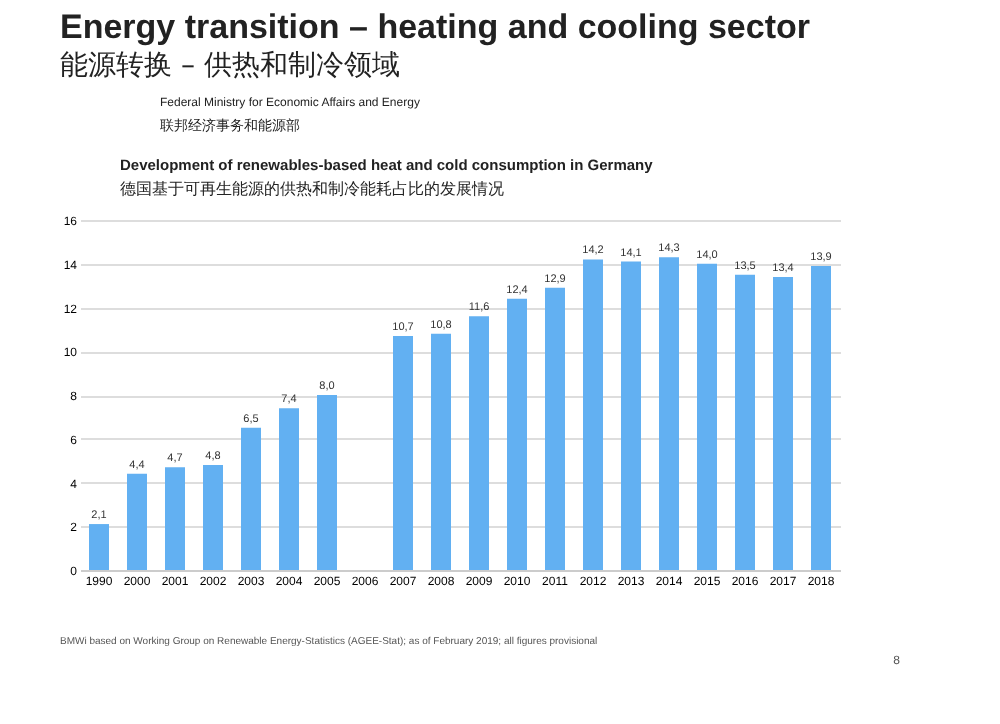  I want to click on chart-subtitle: 能源转换 – 供热和制冷领域, so click(230, 66).